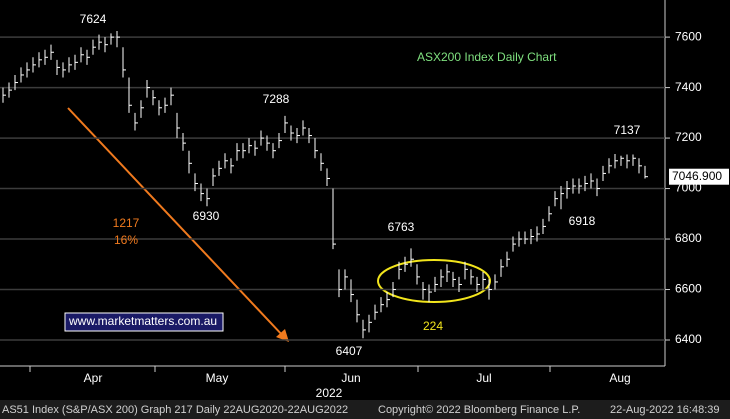 The height and width of the screenshot is (419, 730). Describe the element at coordinates (349, 351) in the screenshot. I see `annotation: 6407` at that location.